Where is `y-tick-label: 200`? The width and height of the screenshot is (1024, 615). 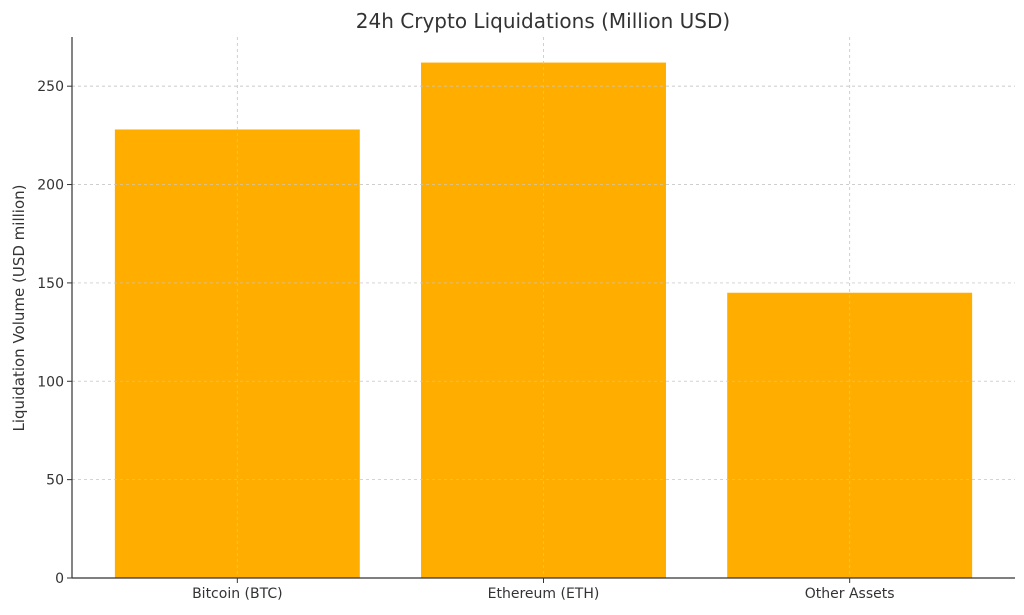
y-tick-label: 200 is located at coordinates (50, 186).